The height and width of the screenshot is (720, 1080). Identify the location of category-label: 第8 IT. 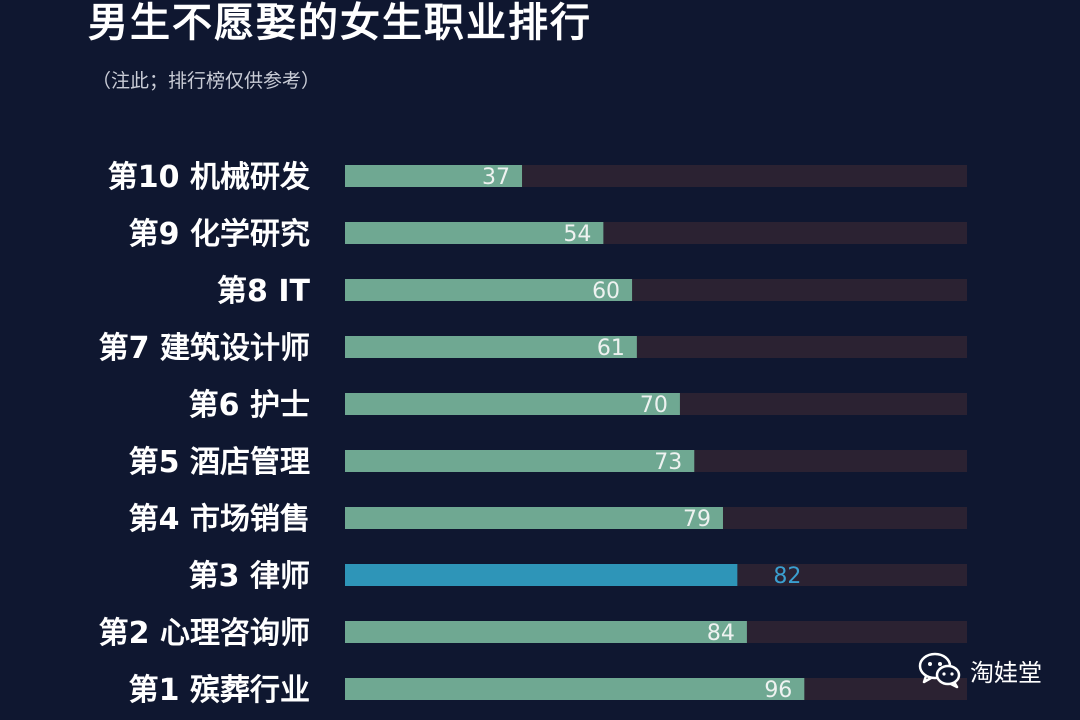
(263, 291).